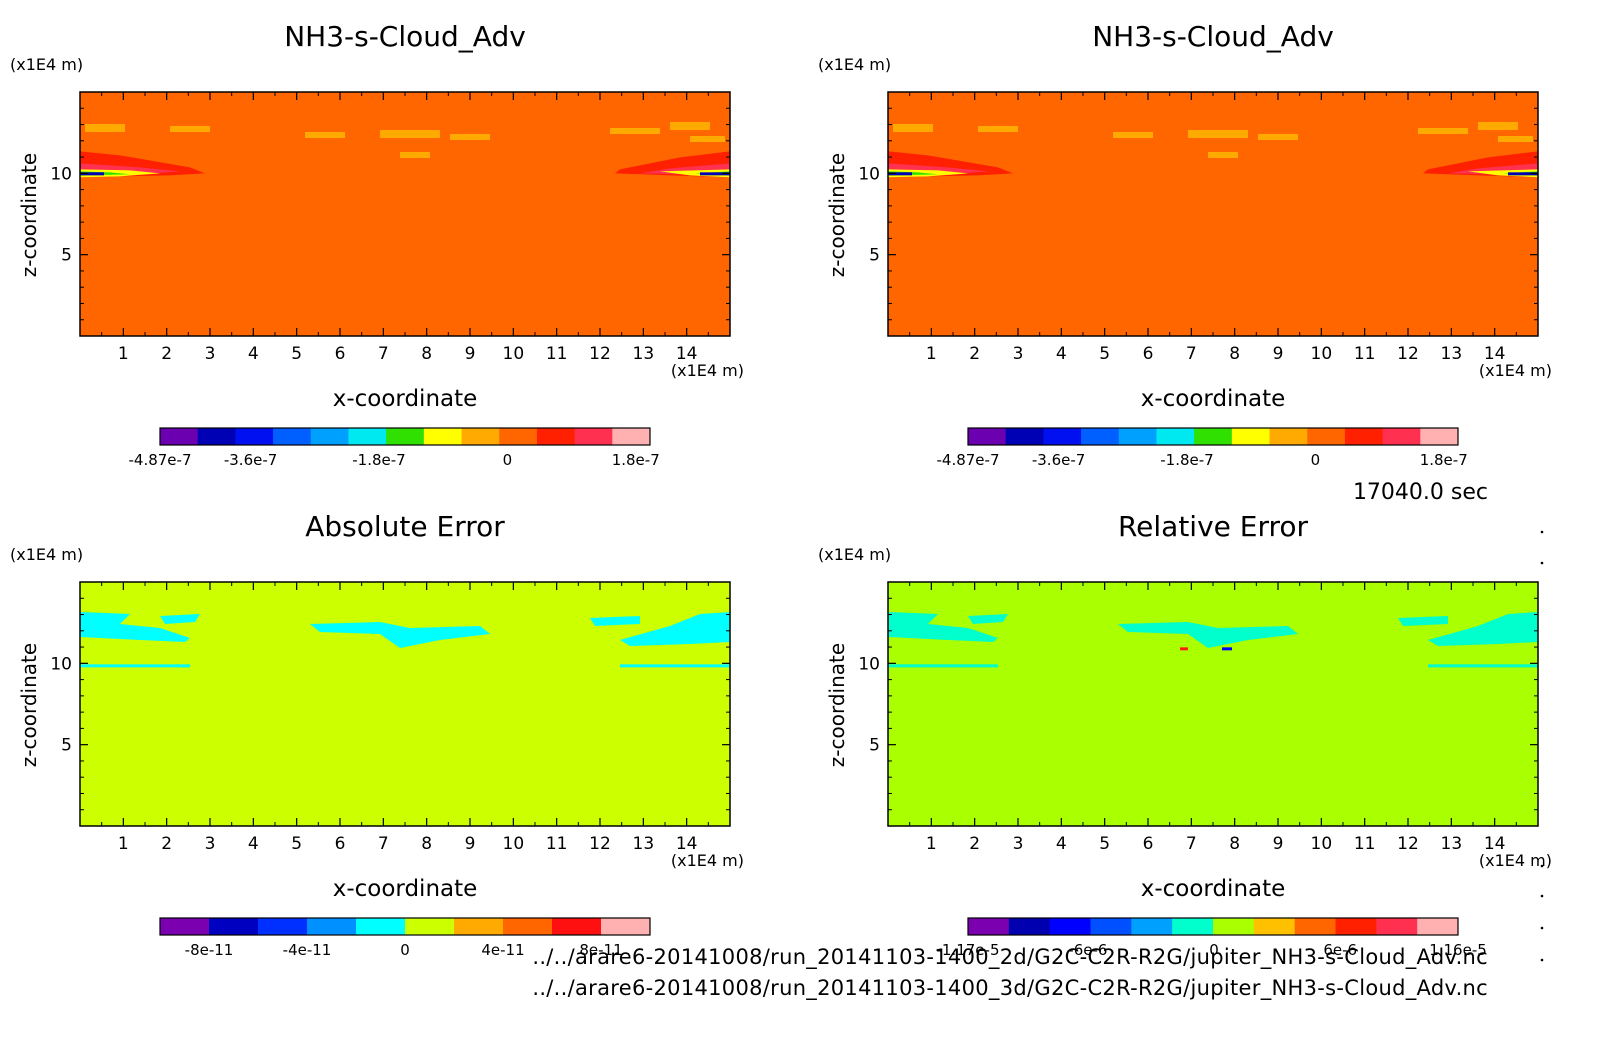 The height and width of the screenshot is (1054, 1604). Describe the element at coordinates (502, 950) in the screenshot. I see `colorbar-tick-label: 4e-11` at that location.